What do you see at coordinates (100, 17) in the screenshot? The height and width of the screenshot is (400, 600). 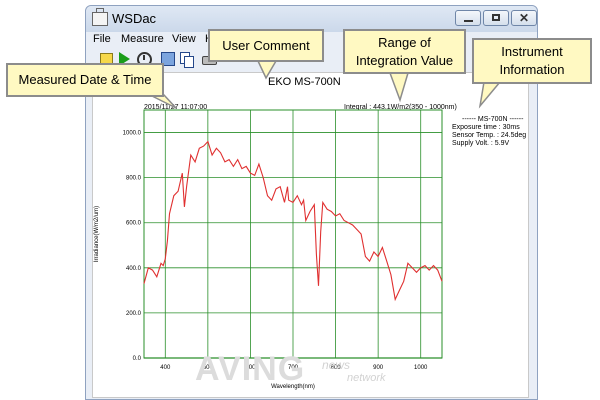 I see `app-icon` at bounding box center [100, 17].